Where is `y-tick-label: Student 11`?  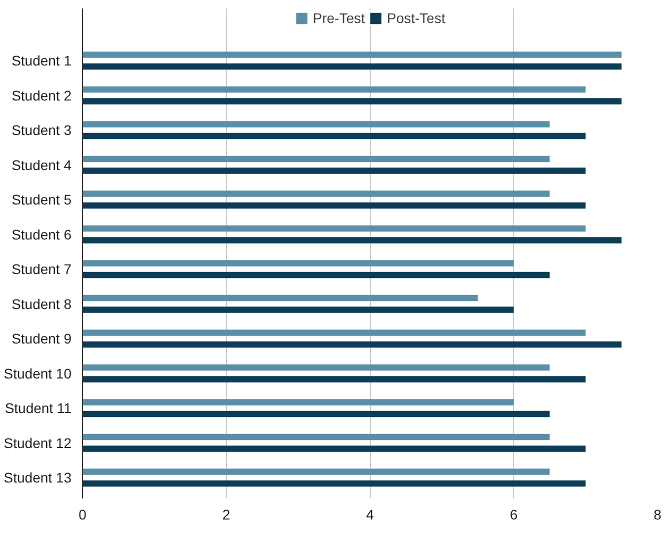 y-tick-label: Student 11 is located at coordinates (38, 408).